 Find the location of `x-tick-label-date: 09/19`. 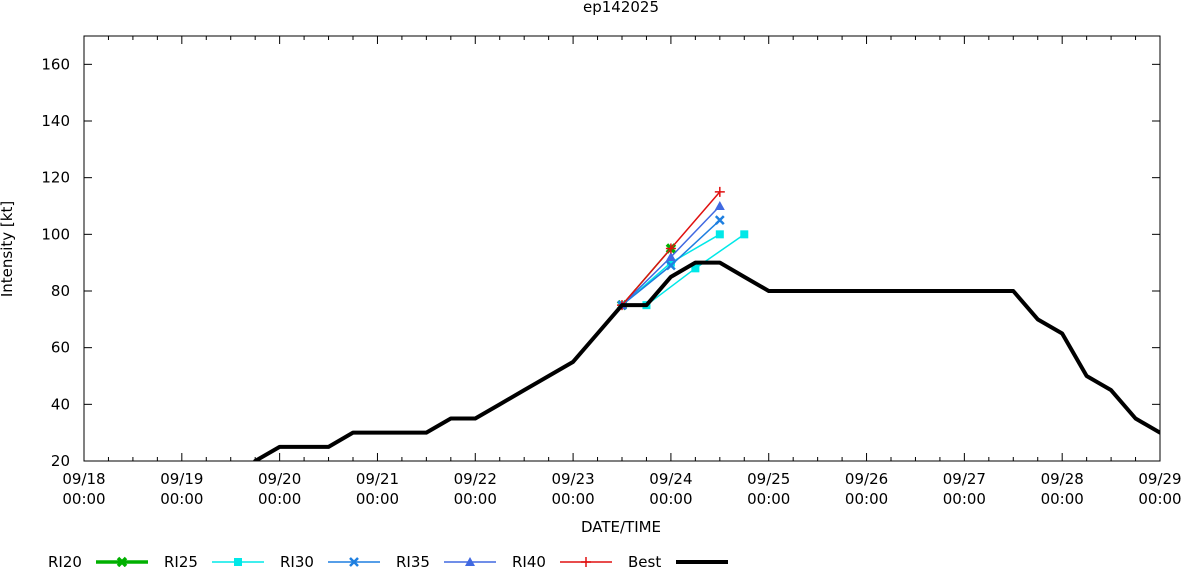

x-tick-label-date: 09/19 is located at coordinates (181, 479).